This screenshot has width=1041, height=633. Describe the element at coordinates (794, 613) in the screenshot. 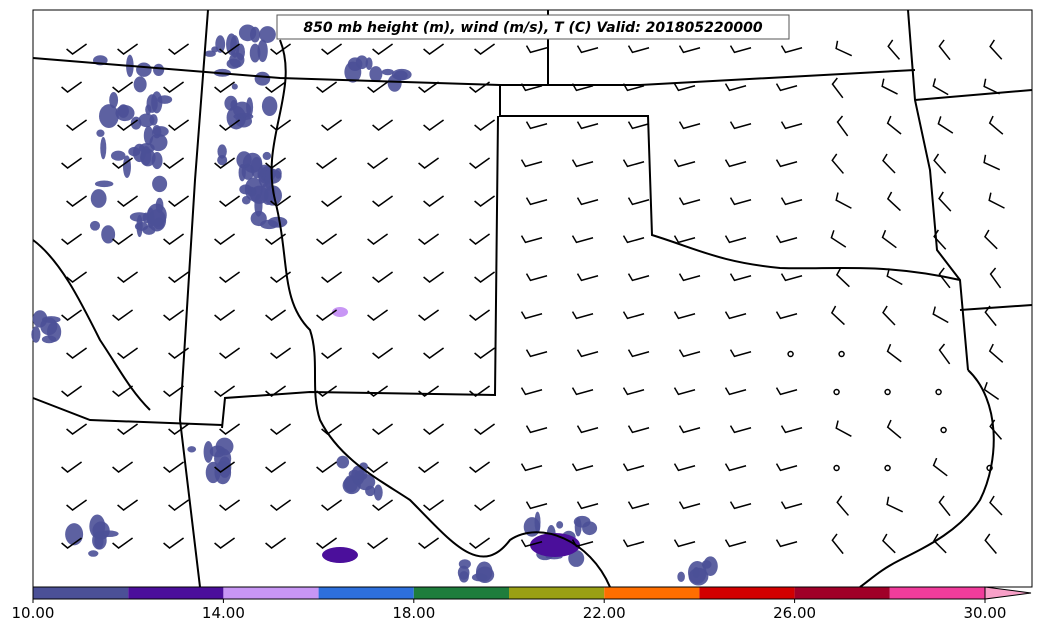

I see `colorbar-tick-label: 26.00` at that location.